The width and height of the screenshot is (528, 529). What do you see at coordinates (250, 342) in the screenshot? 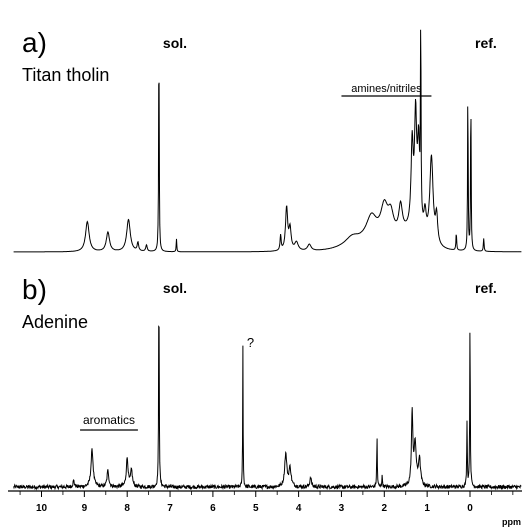
I see `annotation-question-mark: ?` at bounding box center [250, 342].